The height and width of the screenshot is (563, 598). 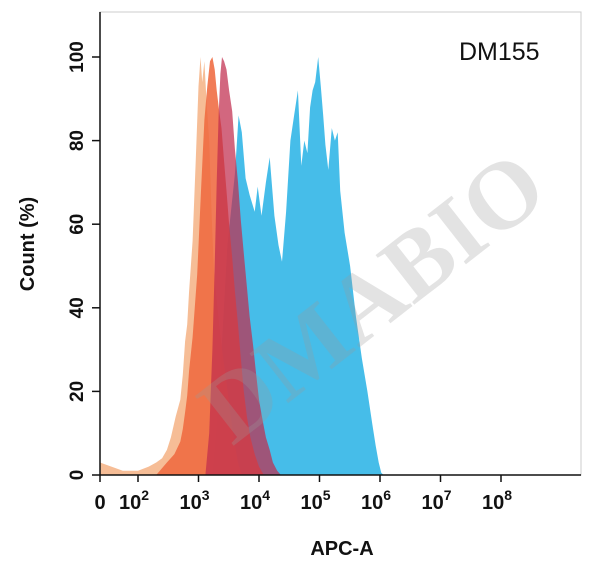 I want to click on x-tick-label: 10⁴, so click(x=255, y=500).